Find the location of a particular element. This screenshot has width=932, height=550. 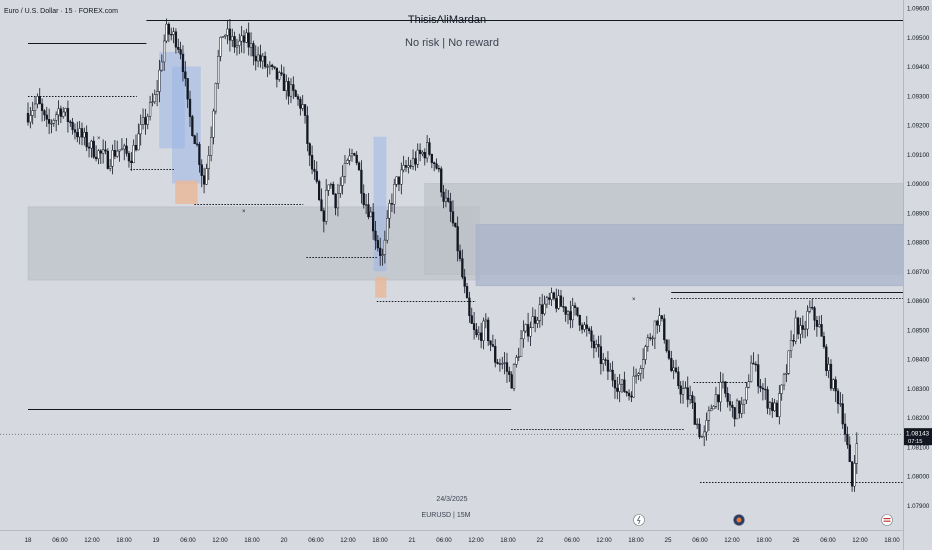

price-axis is located at coordinates (917, 275).